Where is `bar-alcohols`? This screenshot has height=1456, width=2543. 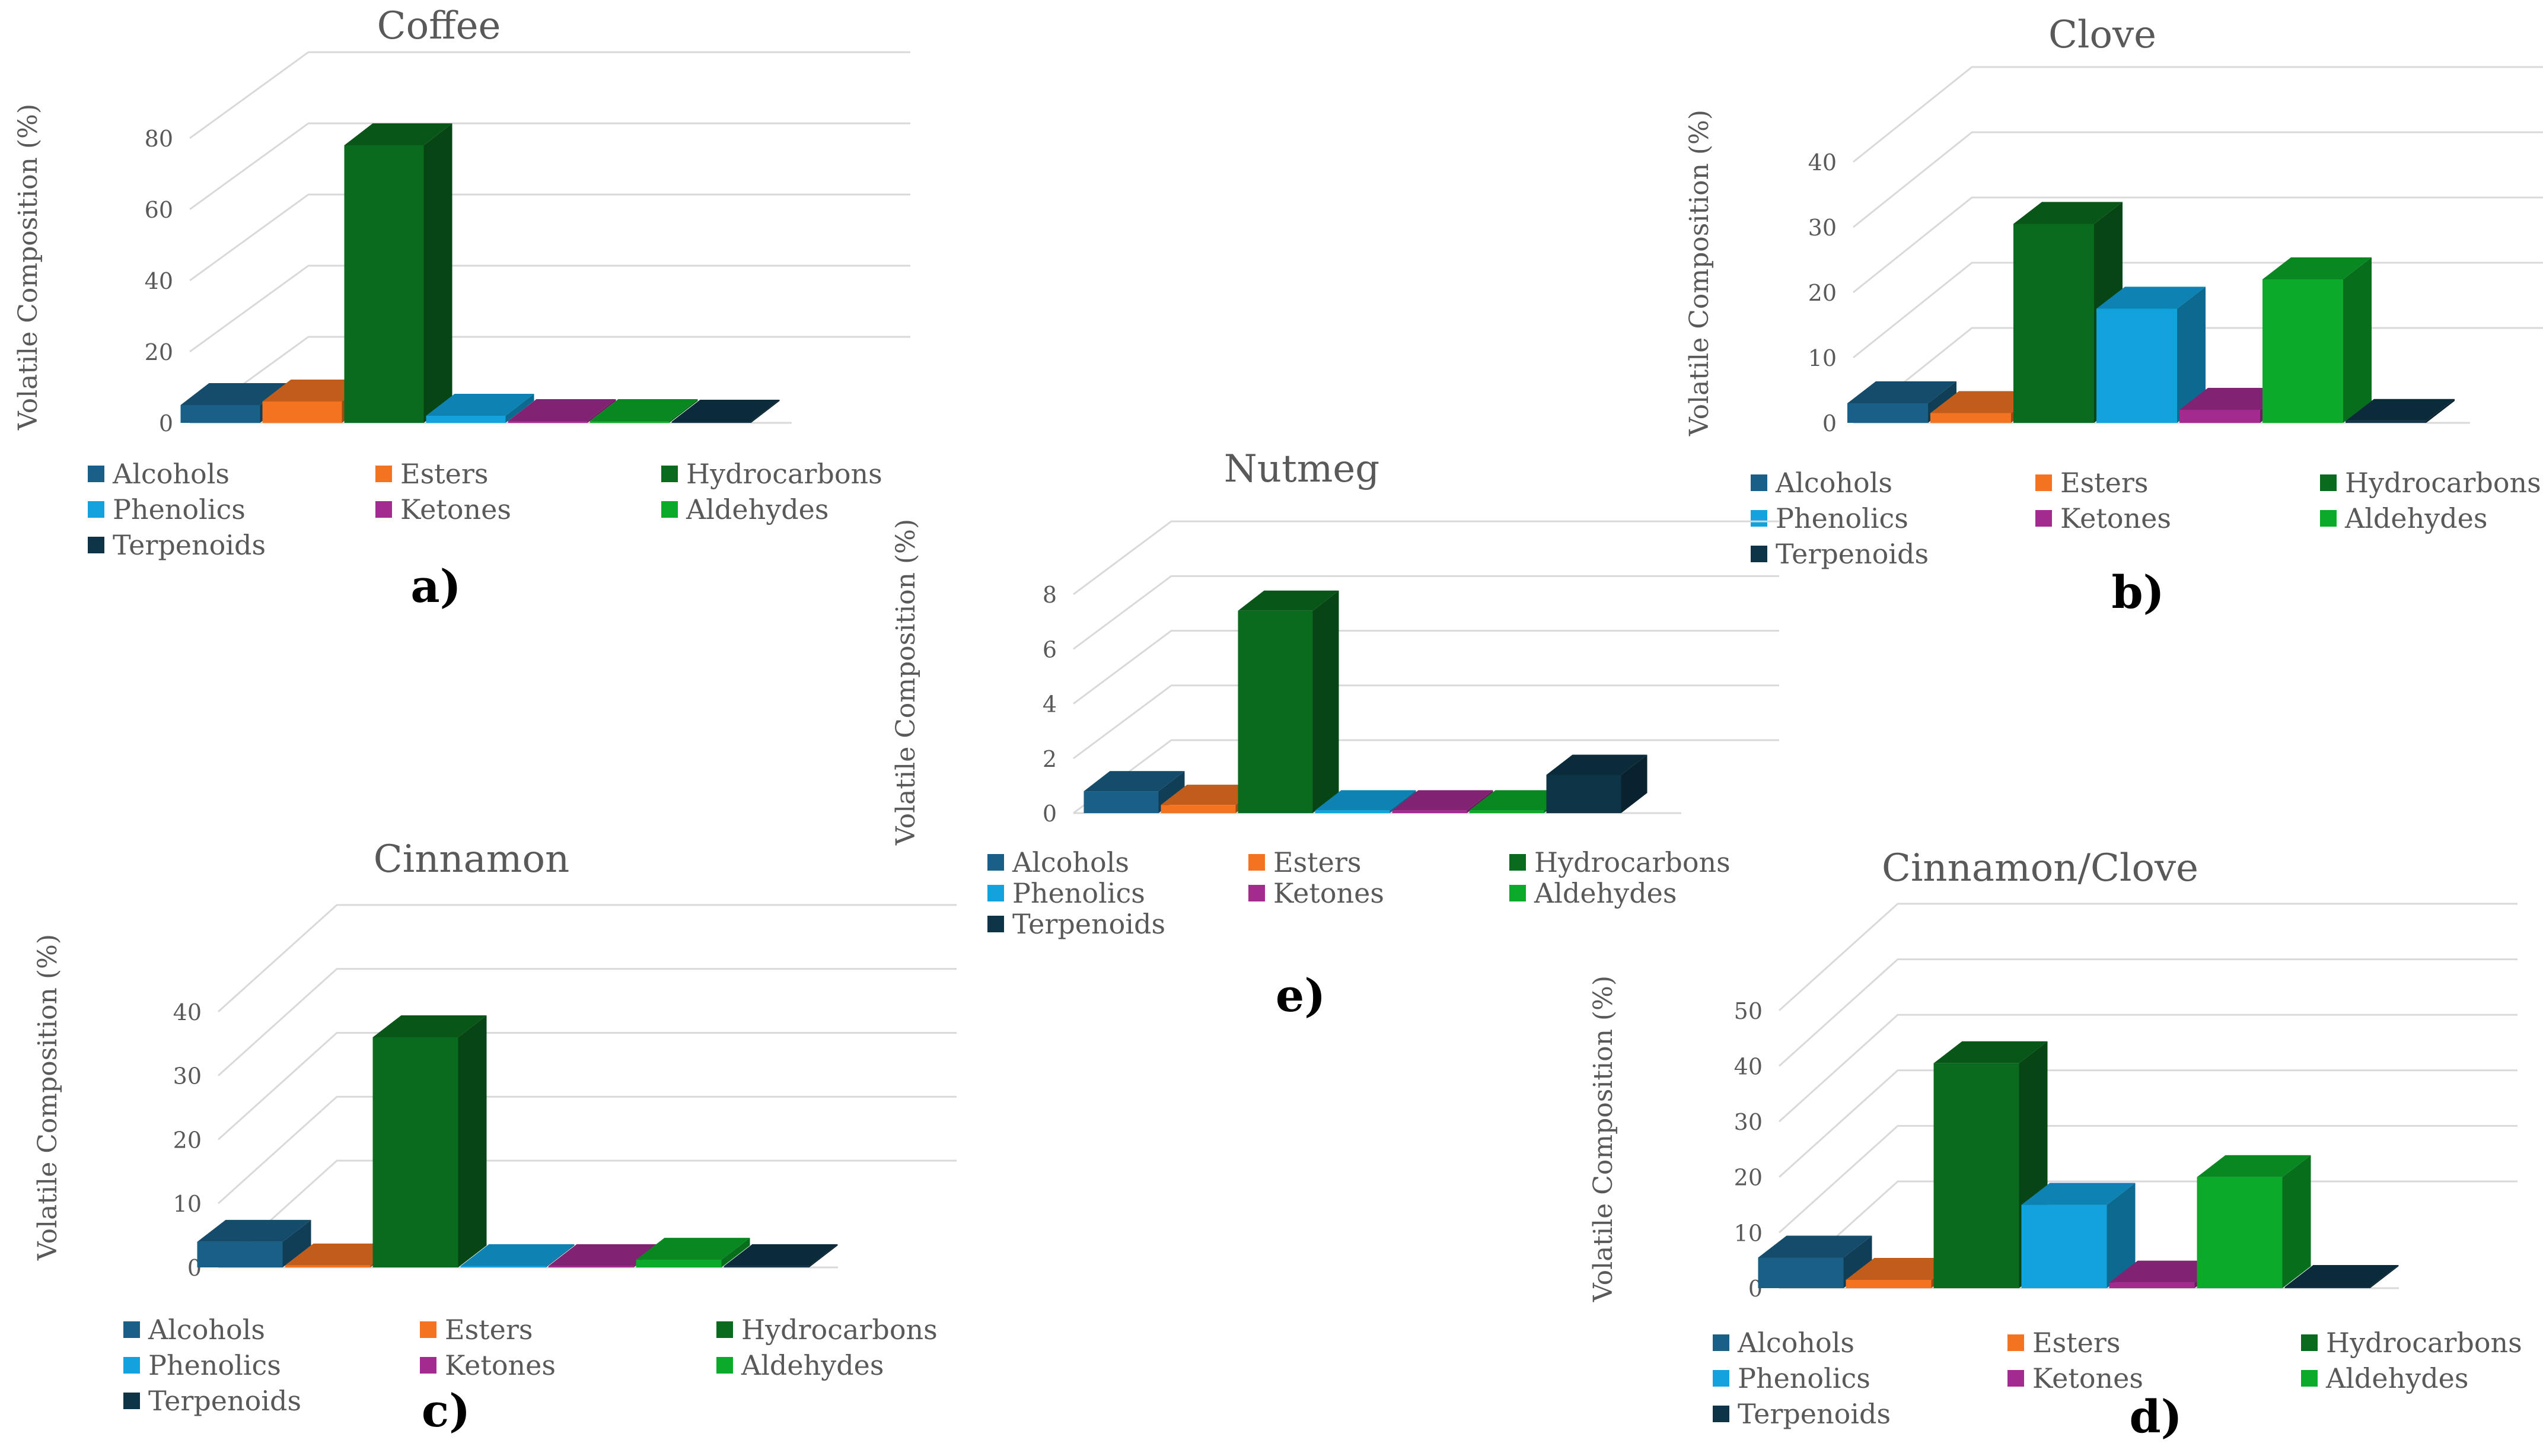
bar-alcohols is located at coordinates (1815, 1261).